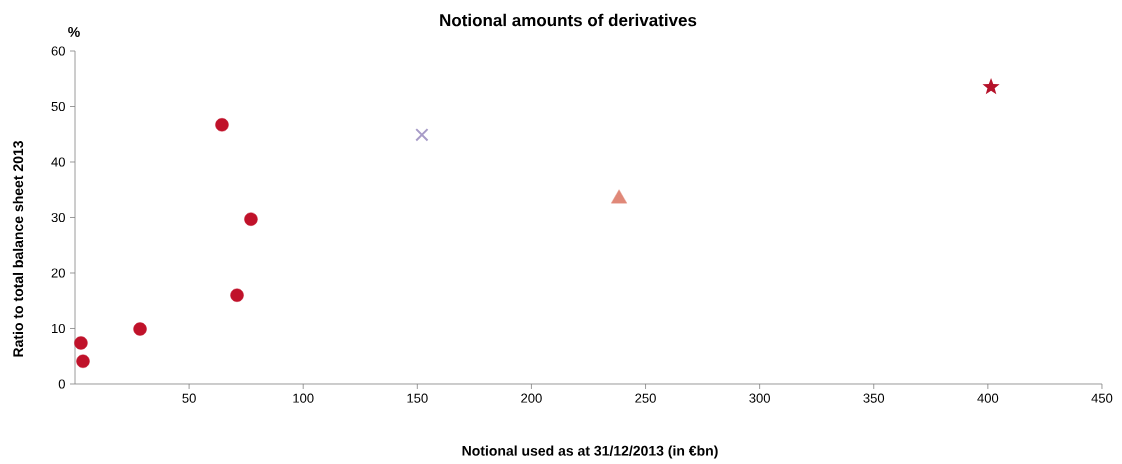  What do you see at coordinates (568, 20) in the screenshot?
I see `chart-title: Notional amounts of derivatives` at bounding box center [568, 20].